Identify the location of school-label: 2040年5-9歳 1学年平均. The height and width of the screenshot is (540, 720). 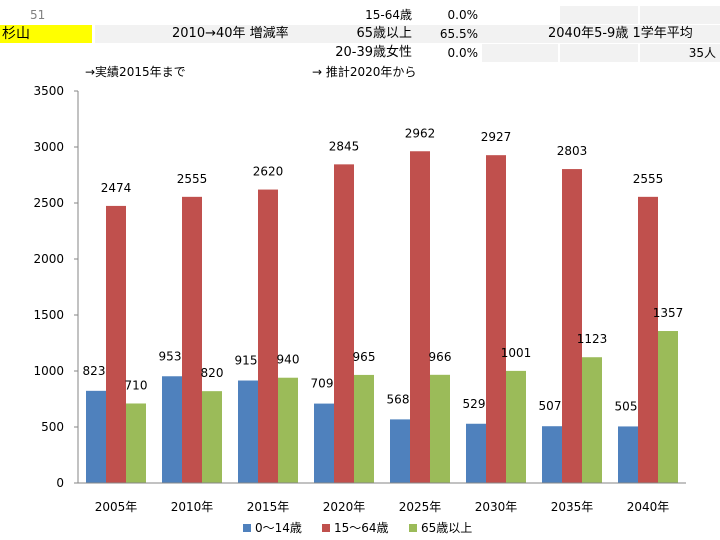
(620, 33).